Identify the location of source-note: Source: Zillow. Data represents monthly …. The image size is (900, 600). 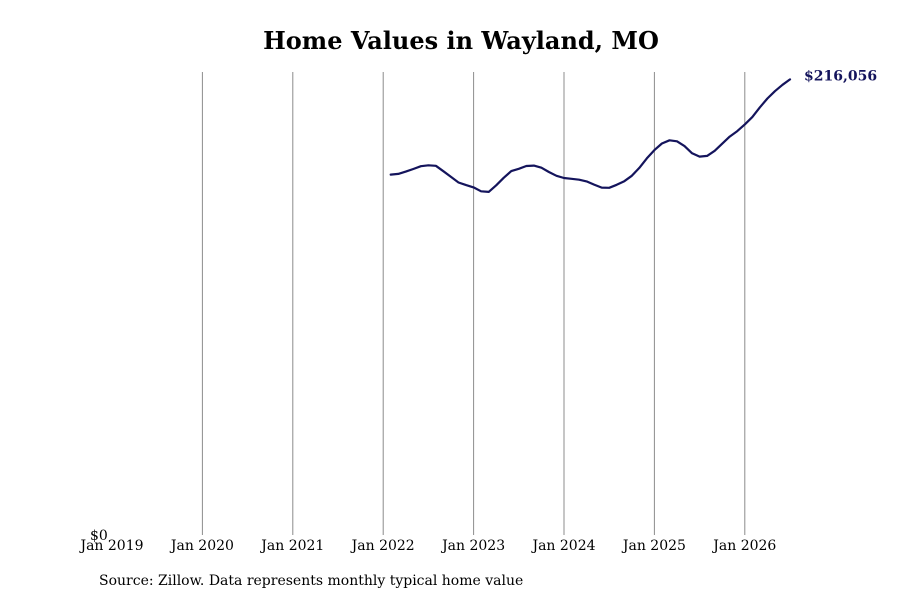
(311, 581).